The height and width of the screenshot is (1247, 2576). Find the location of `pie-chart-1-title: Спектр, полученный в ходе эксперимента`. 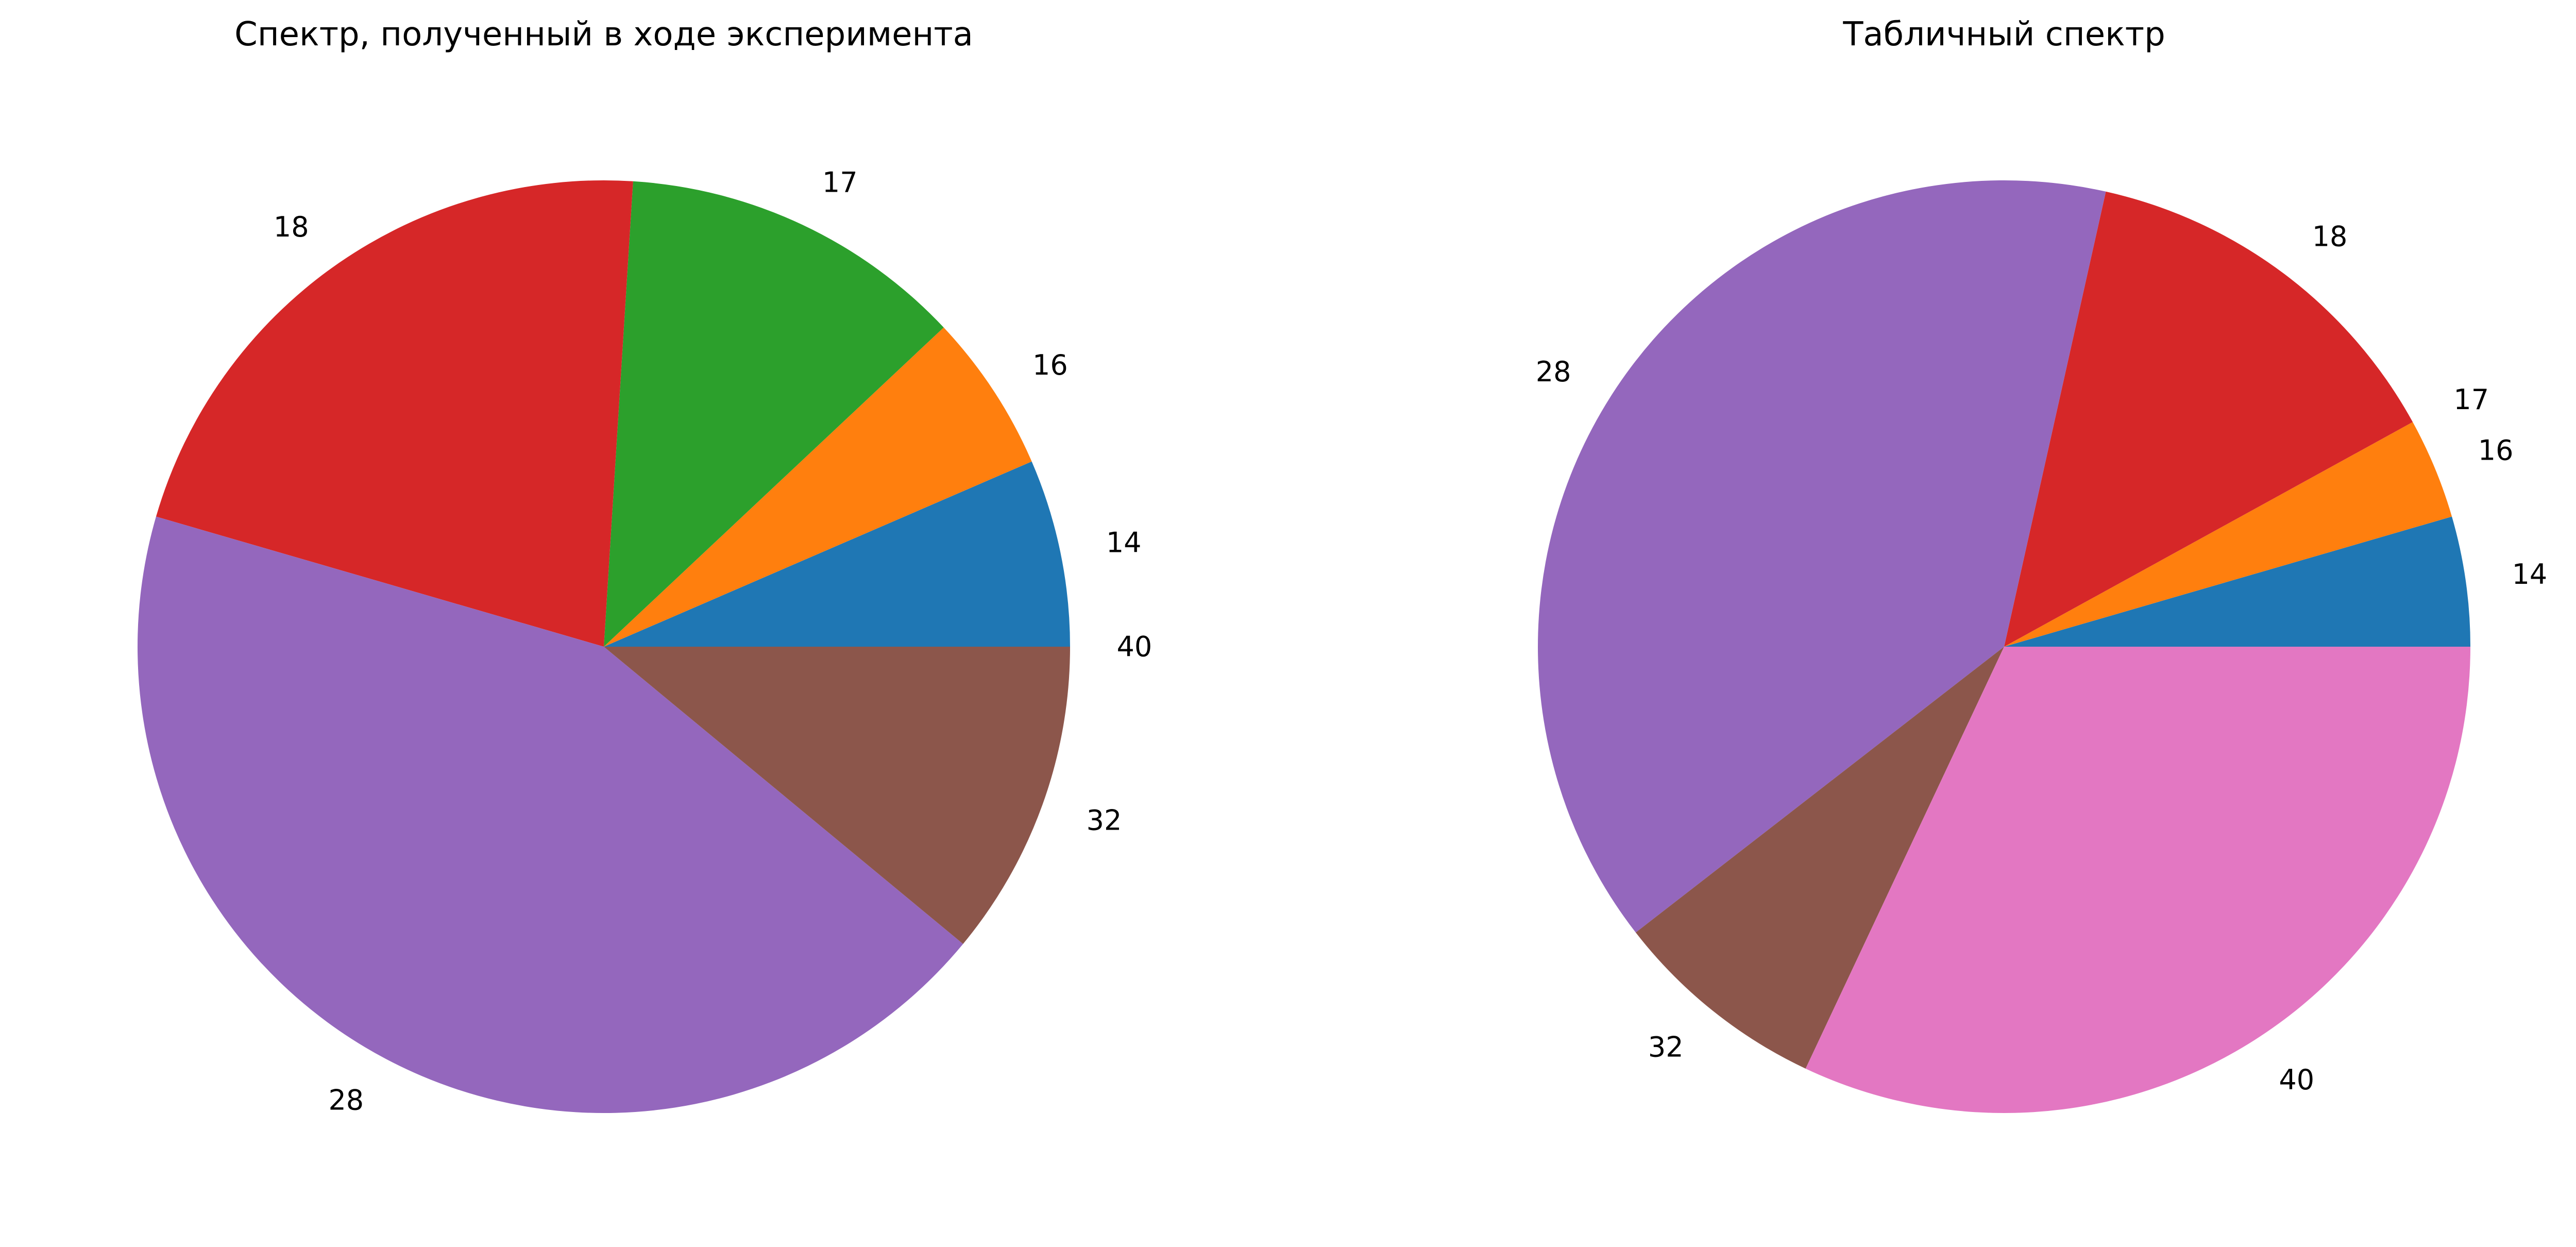

pie-chart-1-title: Спектр, полученный в ходе эксперимента is located at coordinates (603, 34).